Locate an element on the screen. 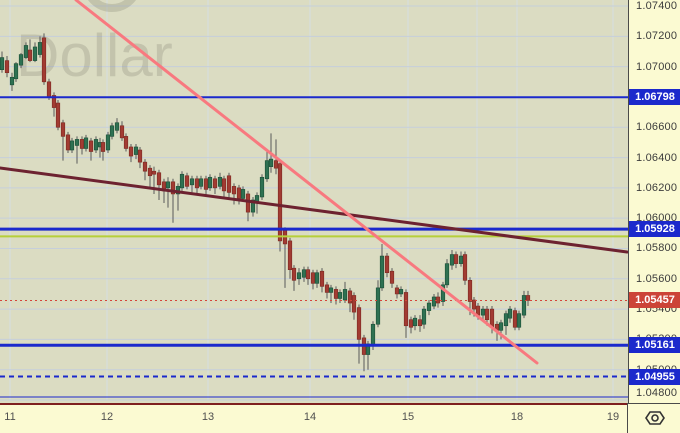 The height and width of the screenshot is (433, 680). time-tick-label: 14 is located at coordinates (310, 417).